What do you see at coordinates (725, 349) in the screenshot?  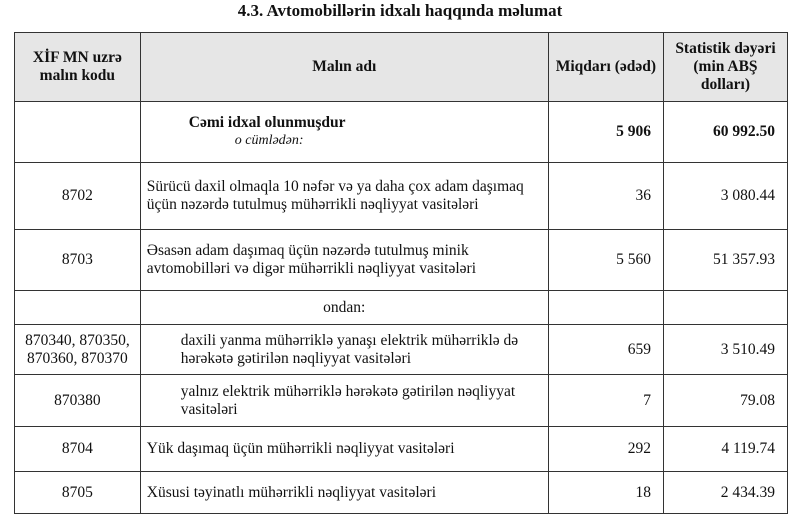 I see `row-value: 3 510.49` at bounding box center [725, 349].